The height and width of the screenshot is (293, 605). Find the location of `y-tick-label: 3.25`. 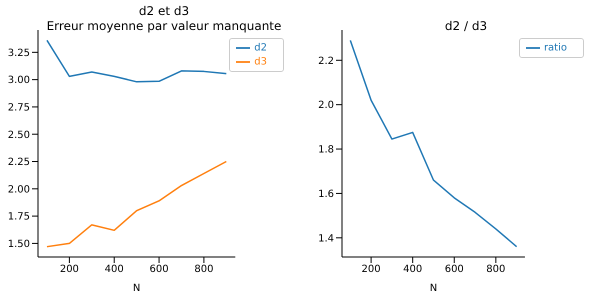

y-tick-label: 3.25 is located at coordinates (19, 53).